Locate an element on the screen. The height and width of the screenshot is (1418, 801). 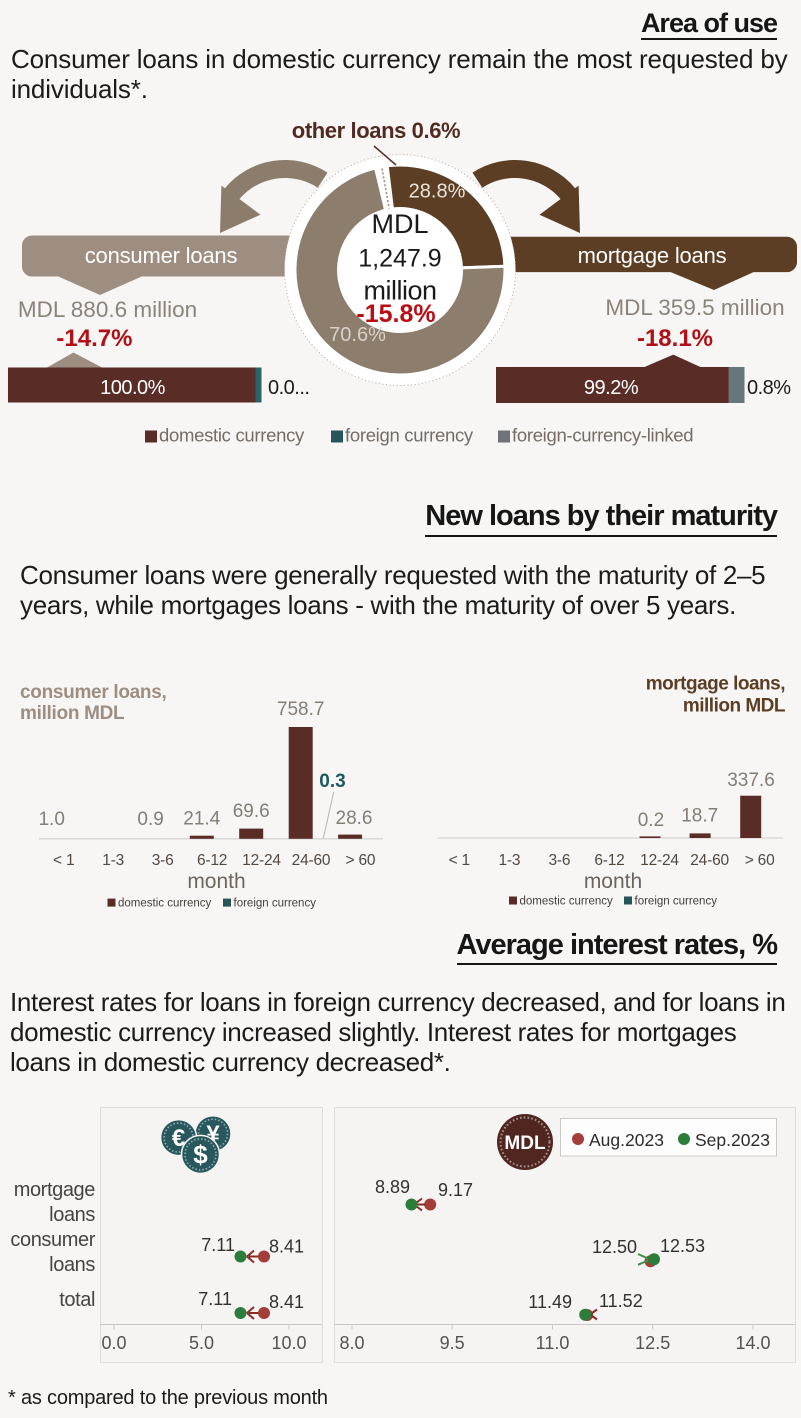
svg-text: foreign-currency-linked is located at coordinates (602, 435).